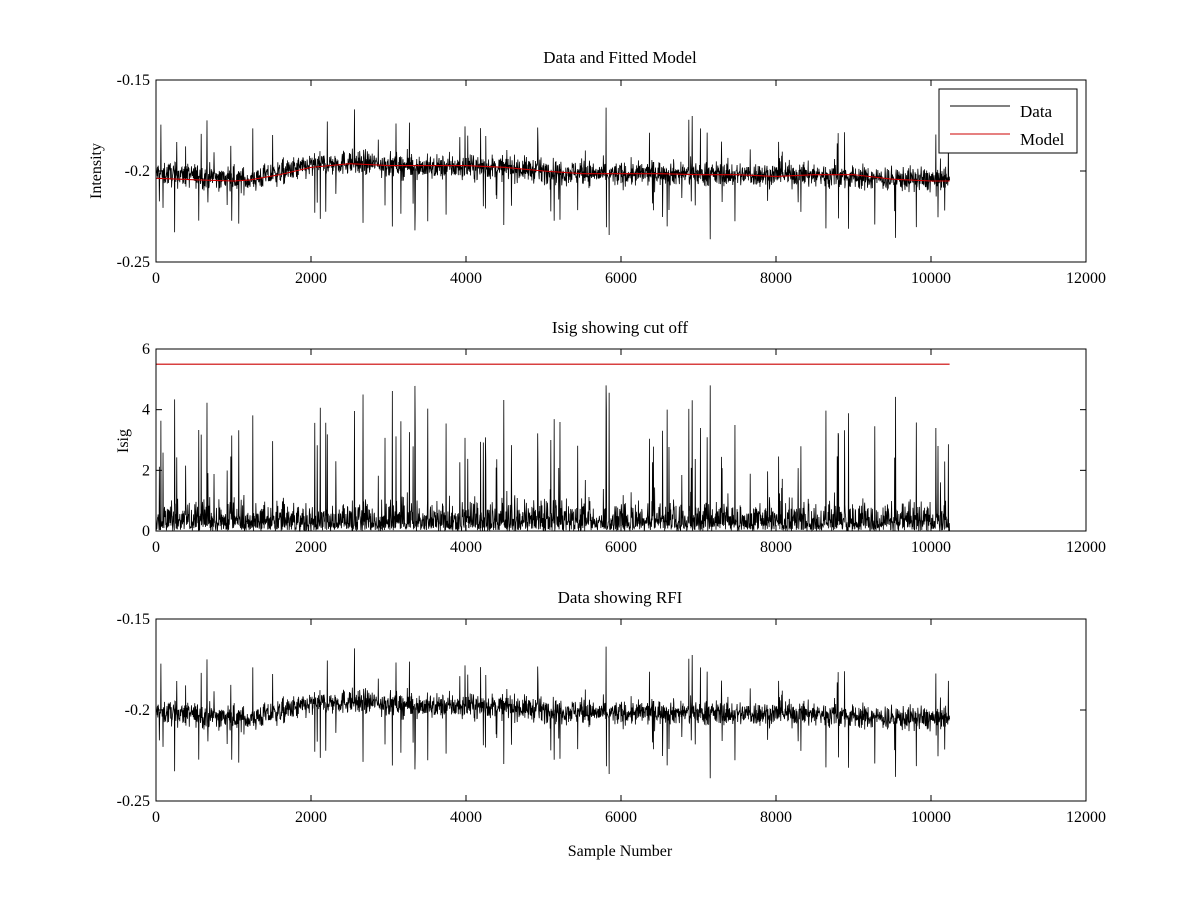 Image resolution: width=1200 pixels, height=900 pixels. What do you see at coordinates (620, 597) in the screenshot?
I see `panel-title: Data showing RFI` at bounding box center [620, 597].